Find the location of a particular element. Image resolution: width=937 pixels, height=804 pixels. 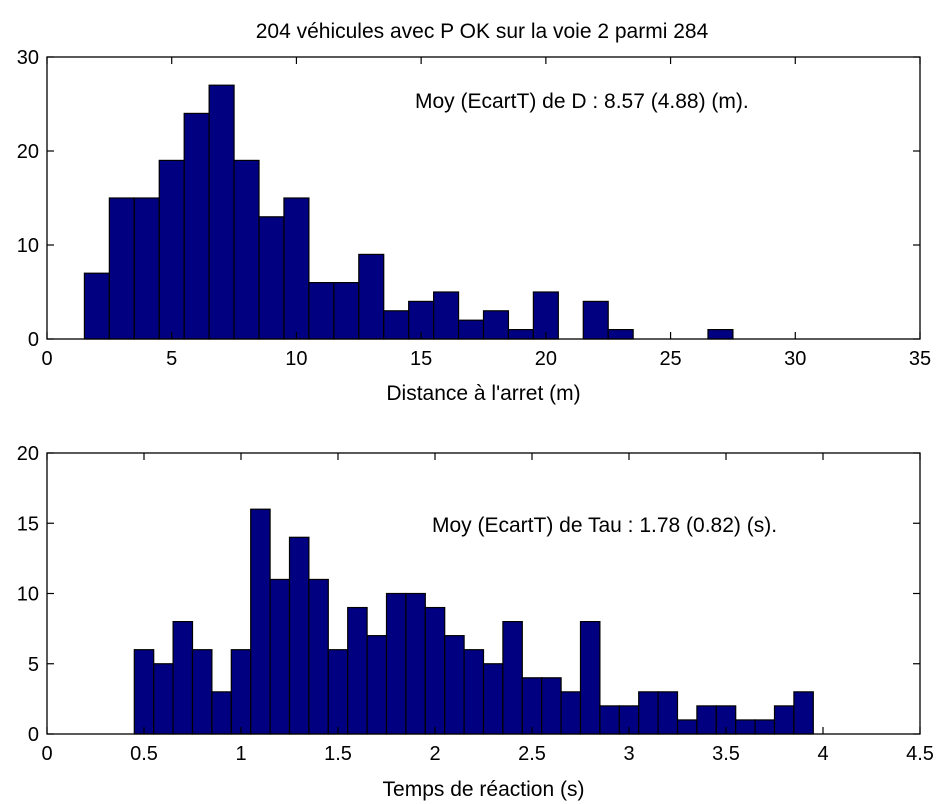

y-tick-label: 5 is located at coordinates (33, 665).